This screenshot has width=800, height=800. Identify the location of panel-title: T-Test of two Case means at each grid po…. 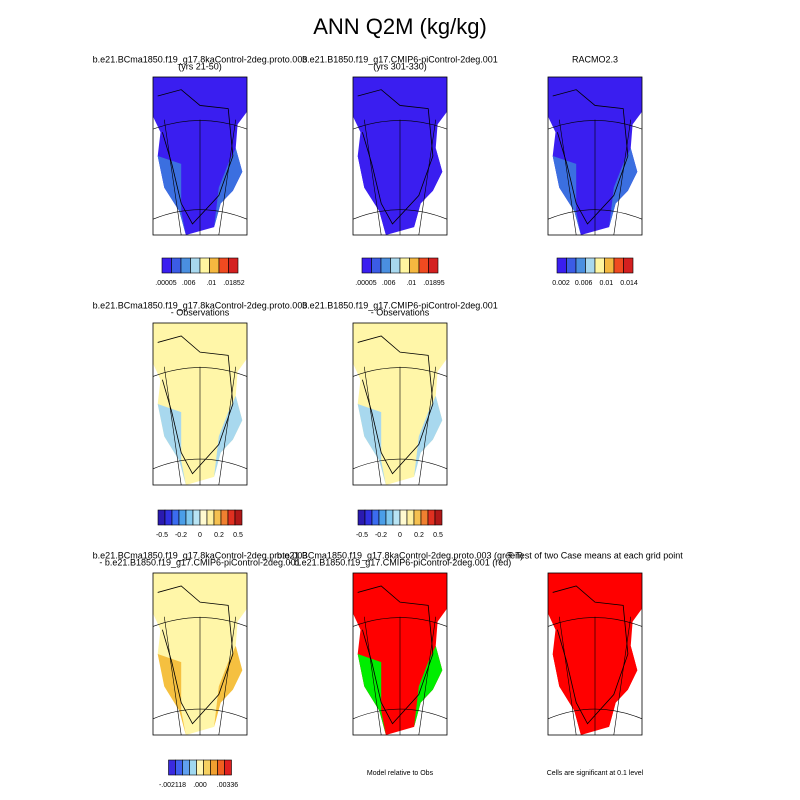
(595, 555).